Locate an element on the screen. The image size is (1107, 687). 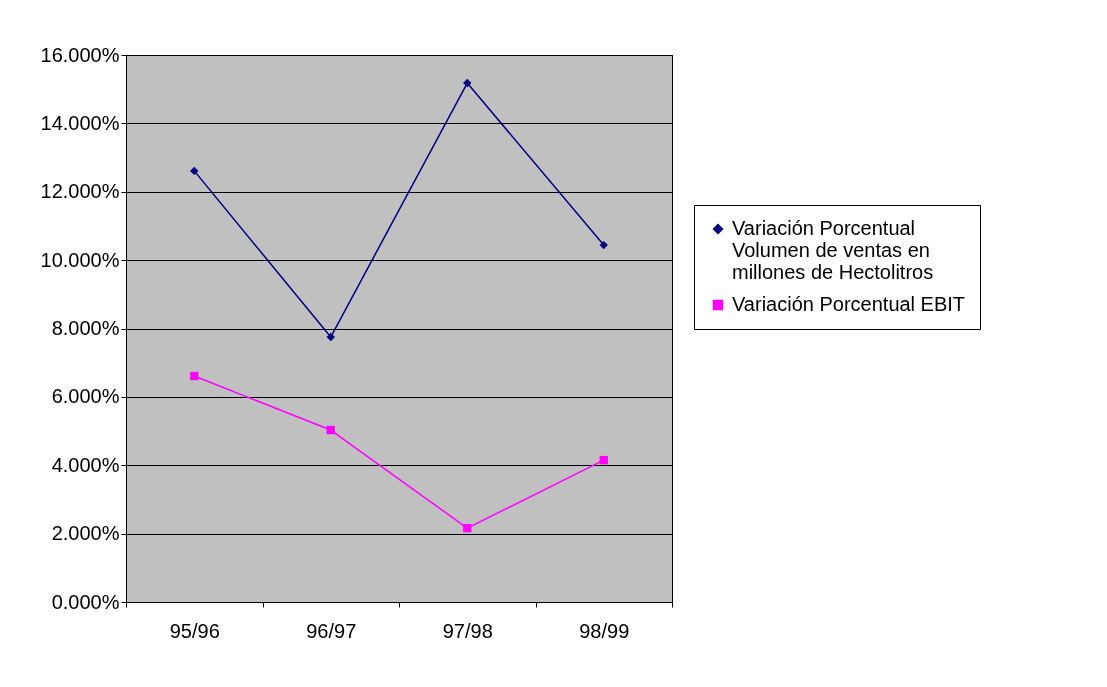
x-tick-label: 95/96 is located at coordinates (194, 630).